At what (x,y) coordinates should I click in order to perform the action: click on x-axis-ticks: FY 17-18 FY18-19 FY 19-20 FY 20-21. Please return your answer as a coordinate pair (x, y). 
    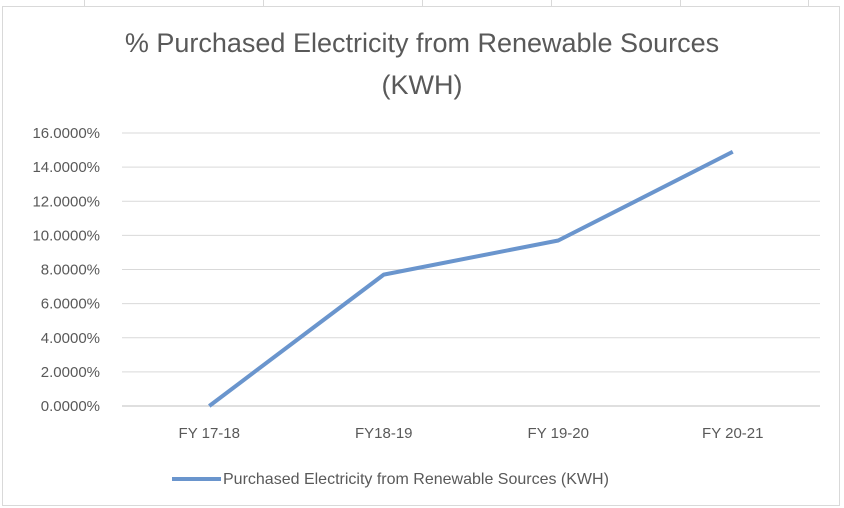
    Looking at the image, I should click on (471, 433).